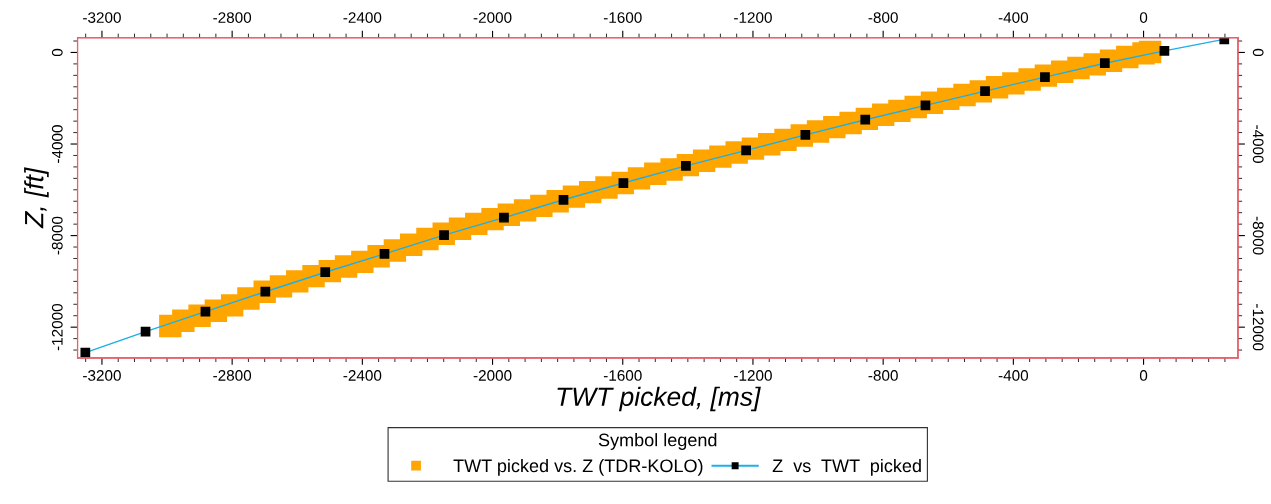 The height and width of the screenshot is (504, 1271). Describe the element at coordinates (883, 17) in the screenshot. I see `x2-tick-label: -800` at that location.